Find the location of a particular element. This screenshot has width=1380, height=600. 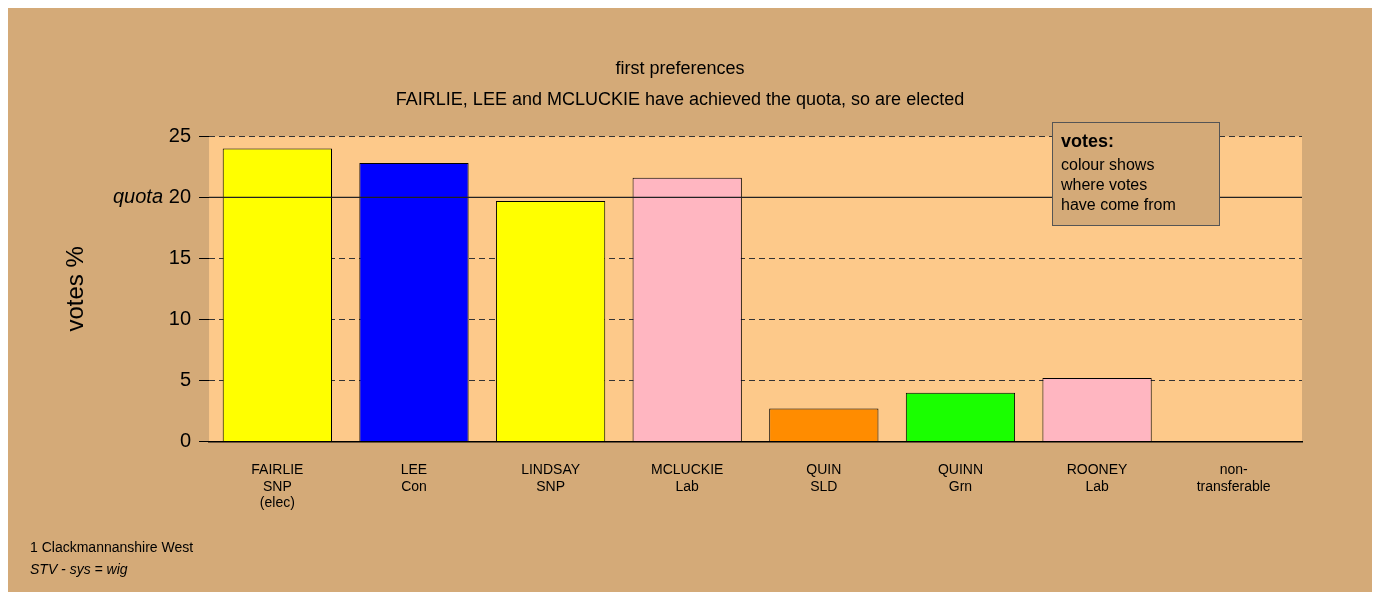

x-tick-label: ROONEY Lab is located at coordinates (1097, 477).